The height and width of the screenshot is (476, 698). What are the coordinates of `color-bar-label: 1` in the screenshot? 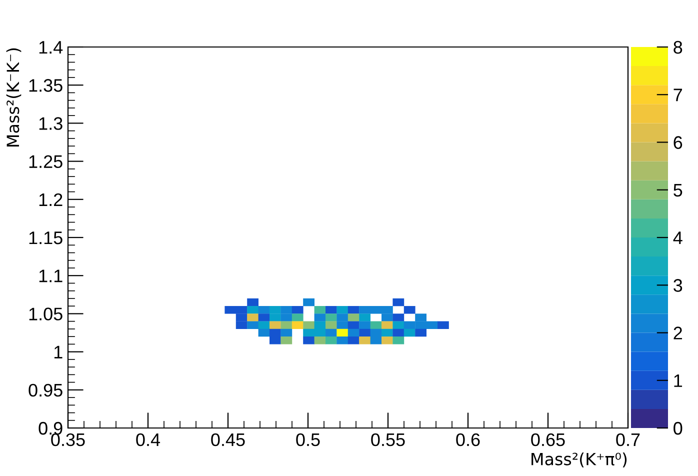 It's located at (678, 380).